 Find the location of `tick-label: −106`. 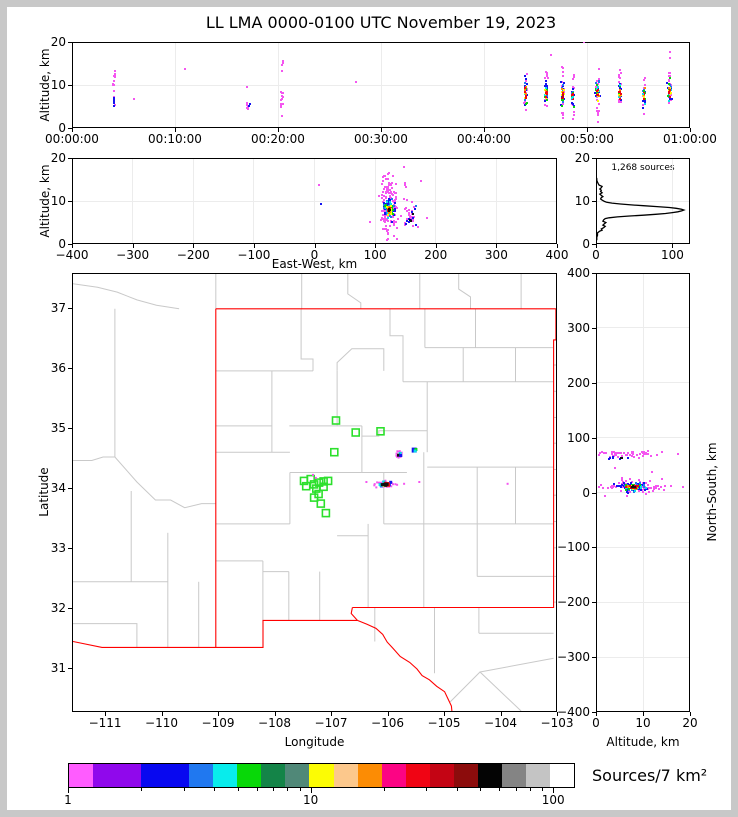

tick-label: −106 is located at coordinates (387, 723).